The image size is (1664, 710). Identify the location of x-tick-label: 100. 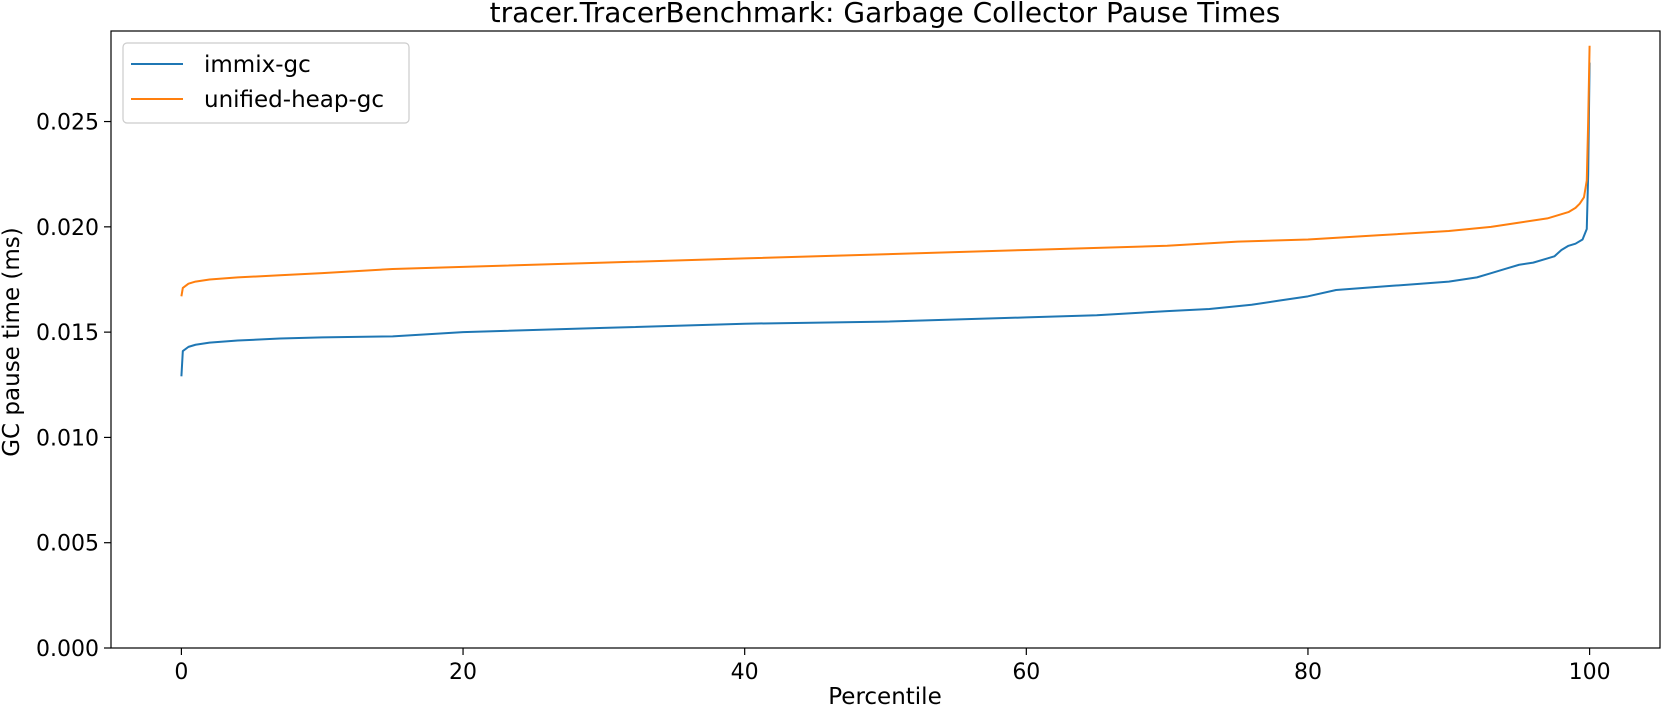
(1590, 672).